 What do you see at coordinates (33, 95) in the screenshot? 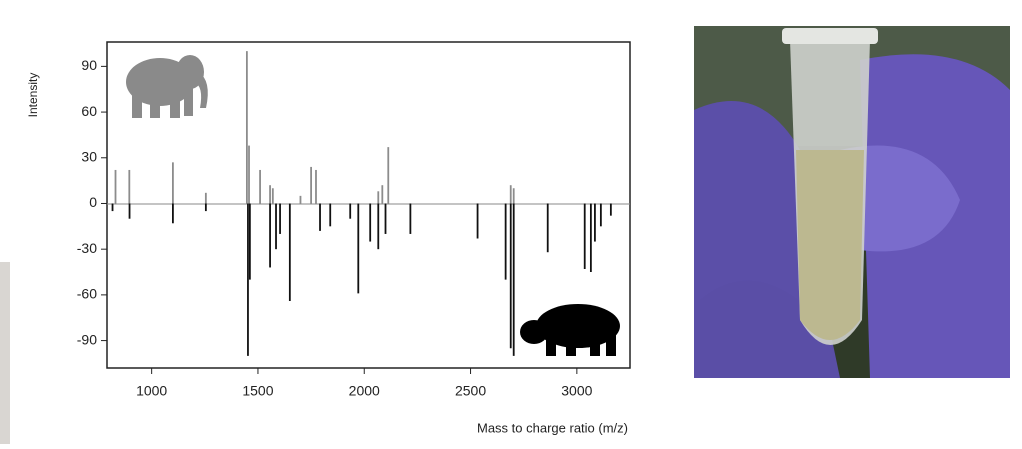
I see `y-axis-title: Intensity` at bounding box center [33, 95].